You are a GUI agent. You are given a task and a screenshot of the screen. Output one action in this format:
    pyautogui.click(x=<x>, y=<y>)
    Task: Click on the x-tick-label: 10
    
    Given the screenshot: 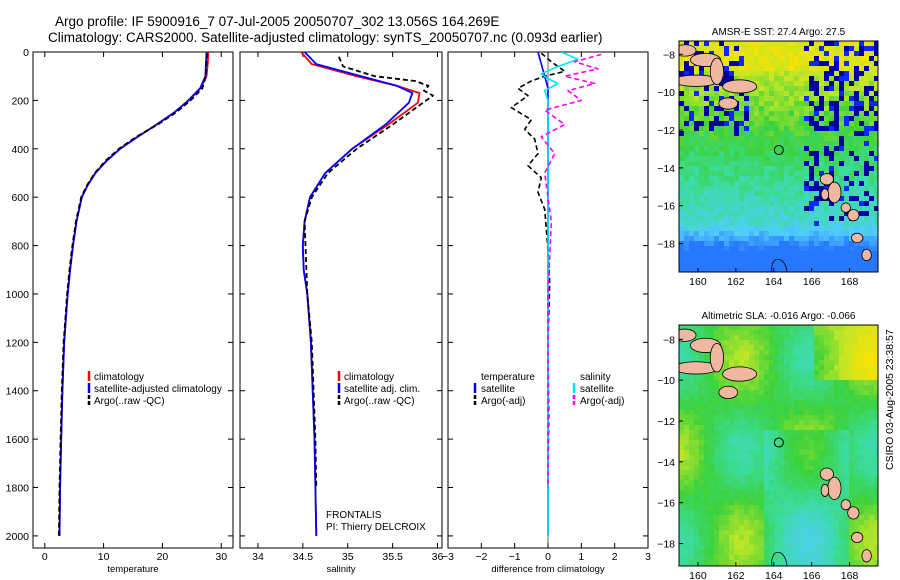 What is the action you would take?
    pyautogui.click(x=104, y=557)
    